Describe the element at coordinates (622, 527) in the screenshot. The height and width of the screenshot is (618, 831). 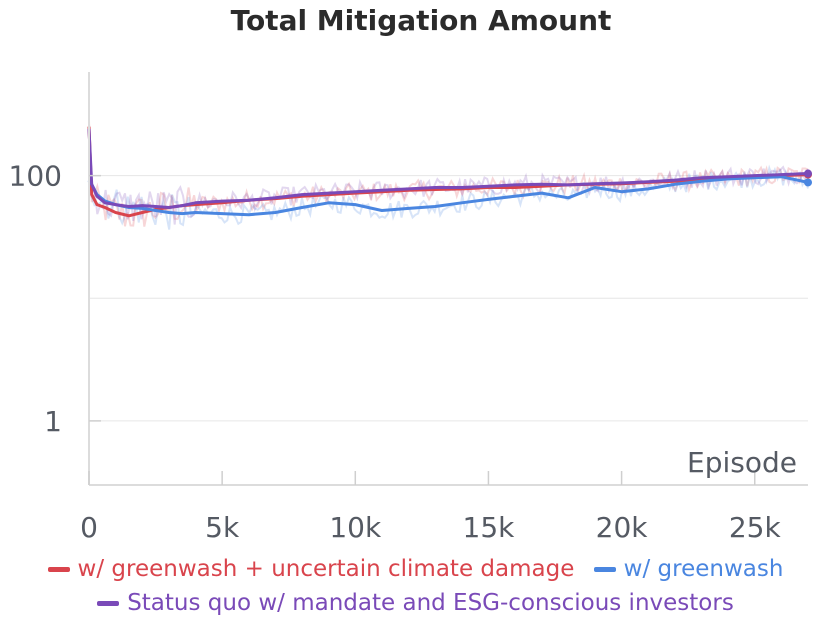
I see `x-tick-label: 20k` at that location.